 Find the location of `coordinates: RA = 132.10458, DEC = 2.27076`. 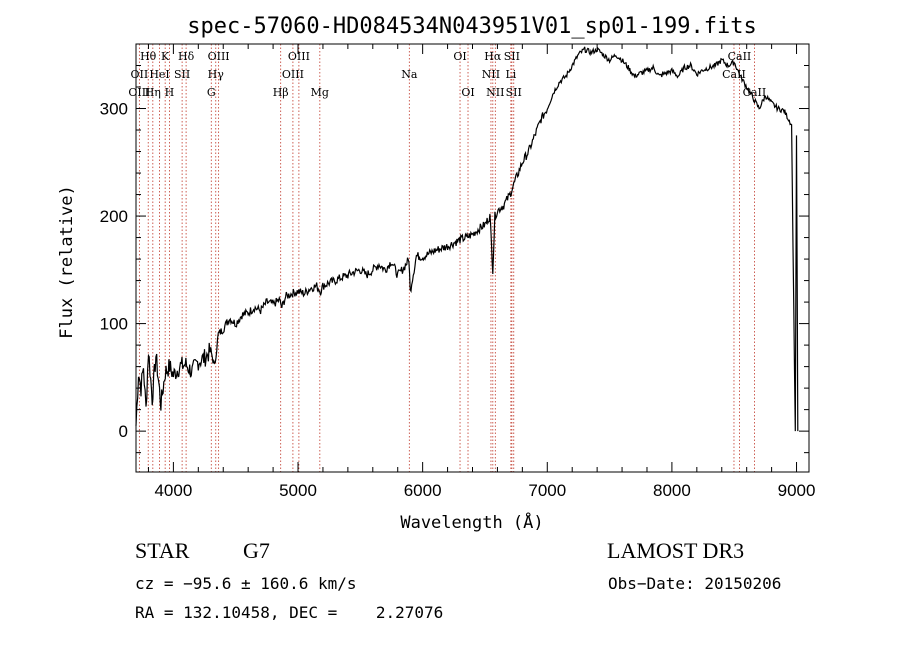

coordinates: RA = 132.10458, DEC = 2.27076 is located at coordinates (289, 612).